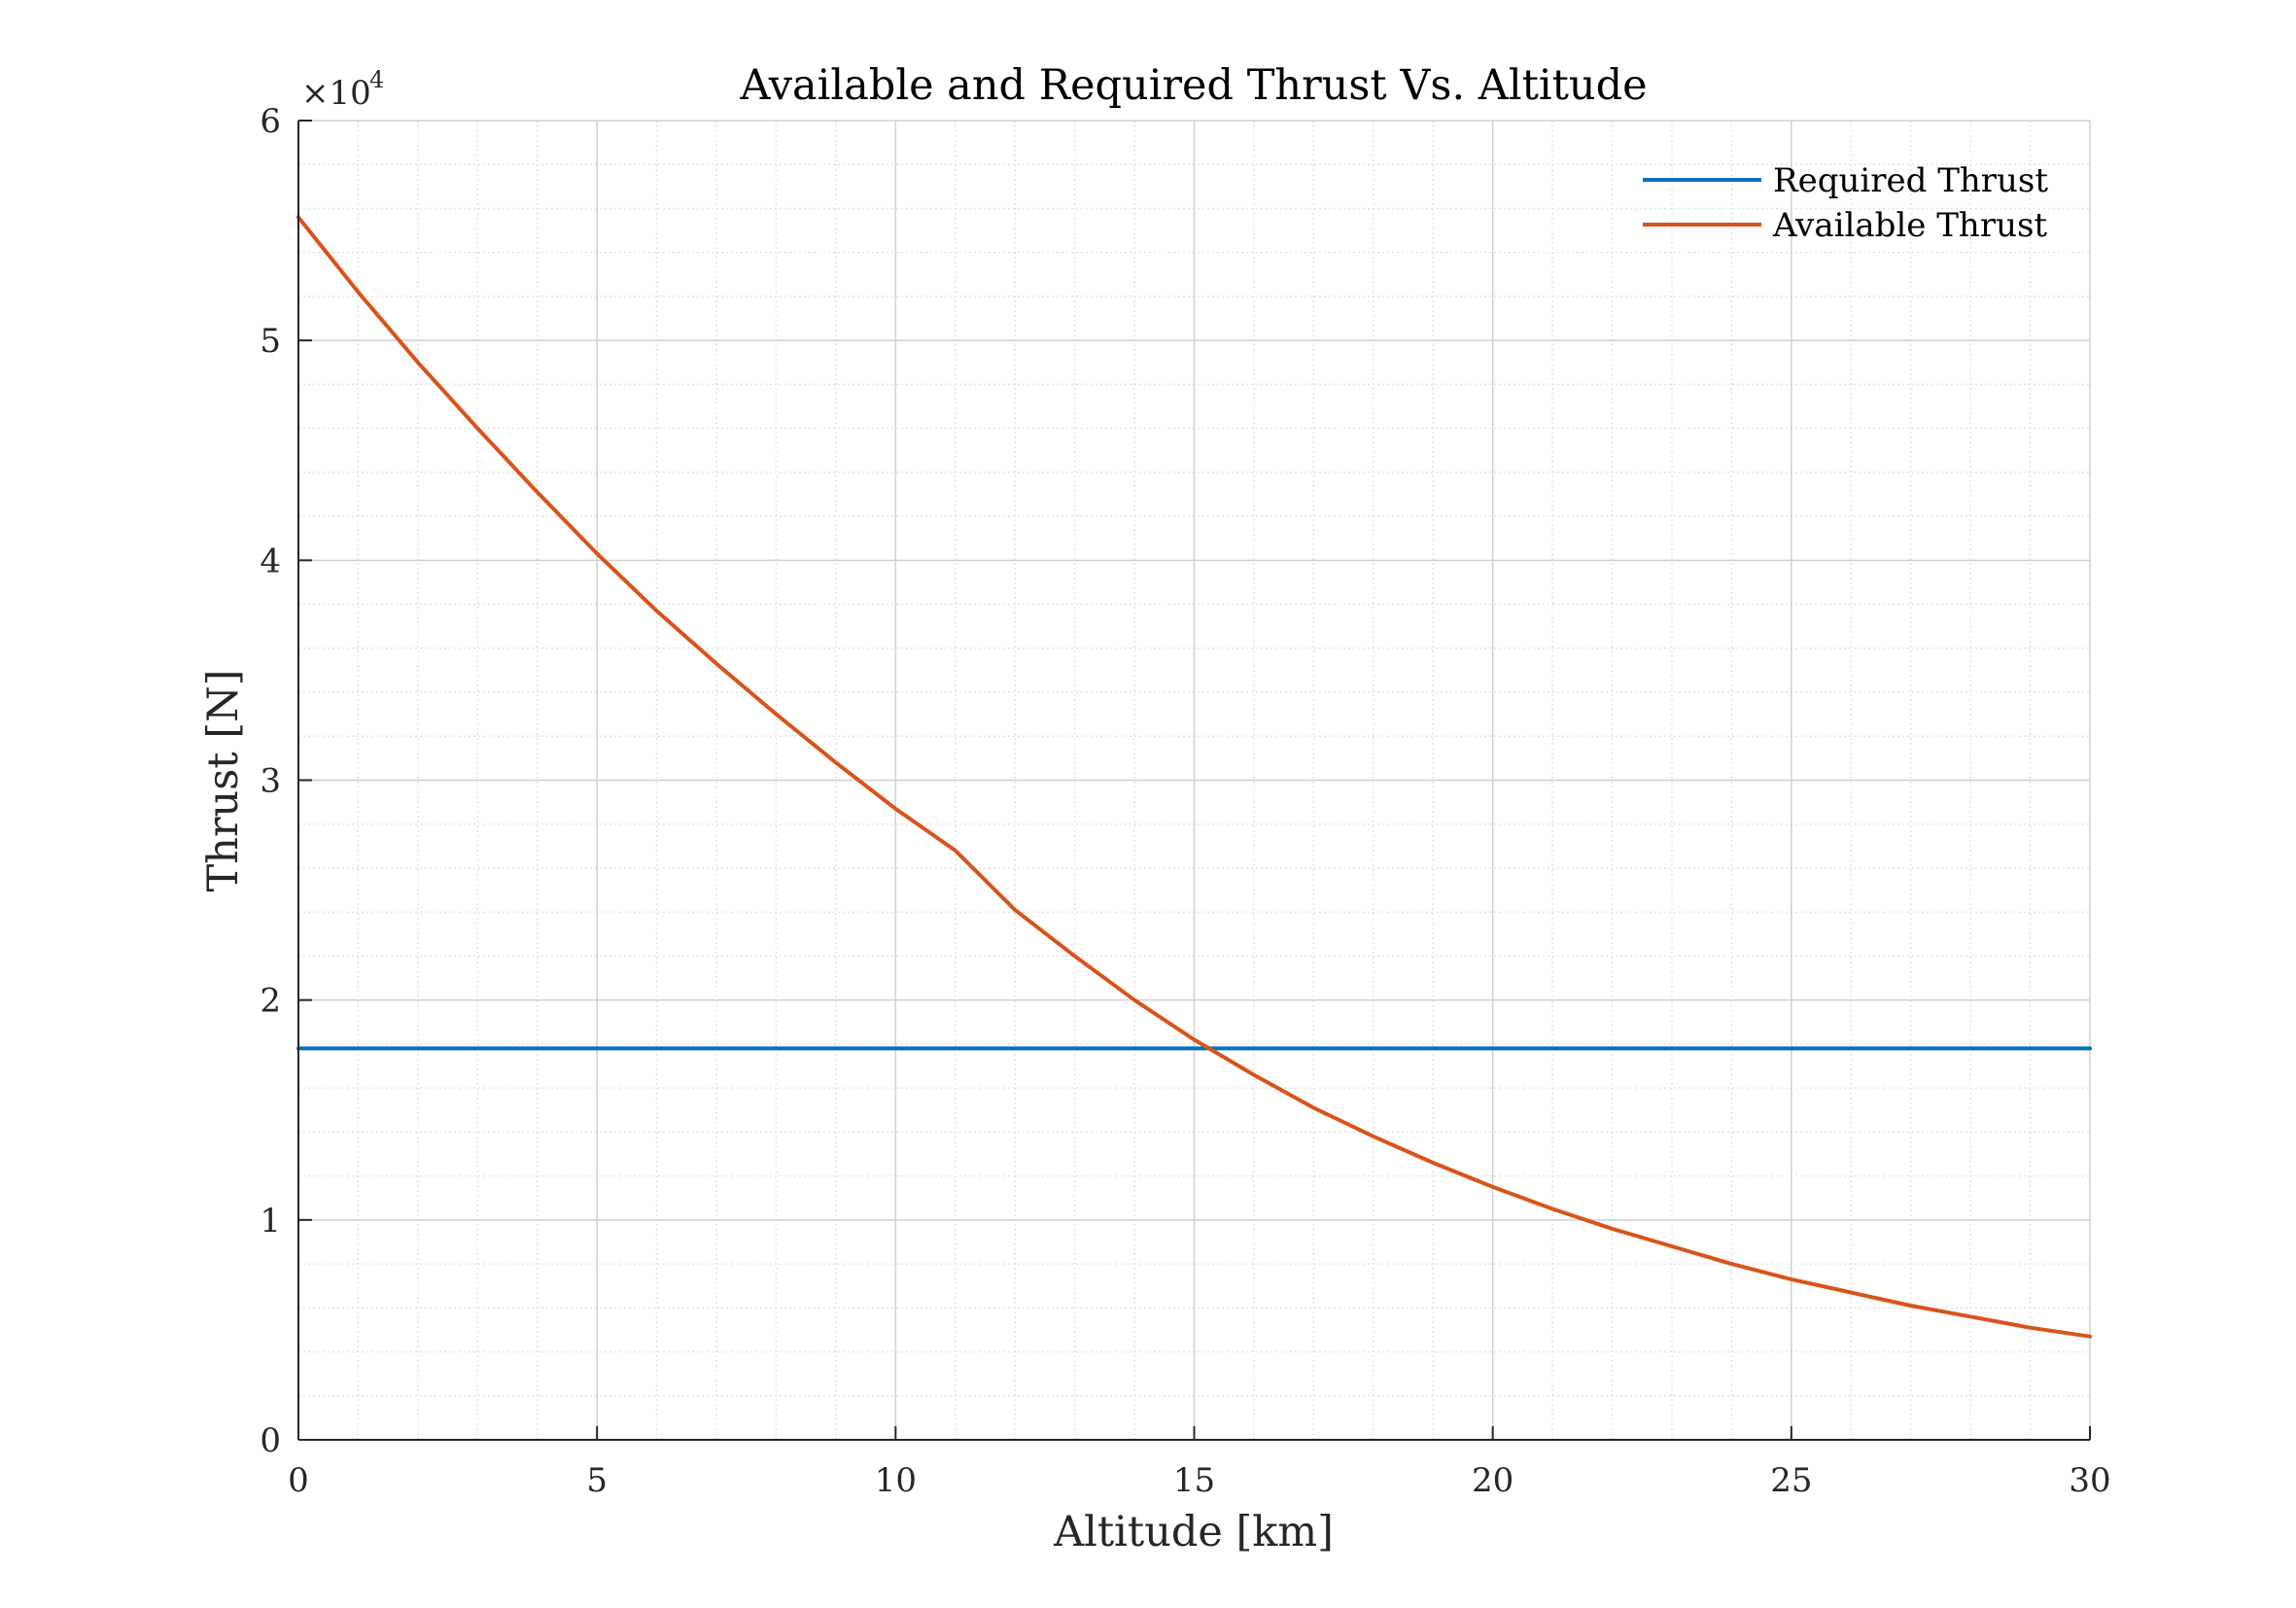 This screenshot has width=2296, height=1608. I want to click on y-tick-label: 5, so click(270, 341).